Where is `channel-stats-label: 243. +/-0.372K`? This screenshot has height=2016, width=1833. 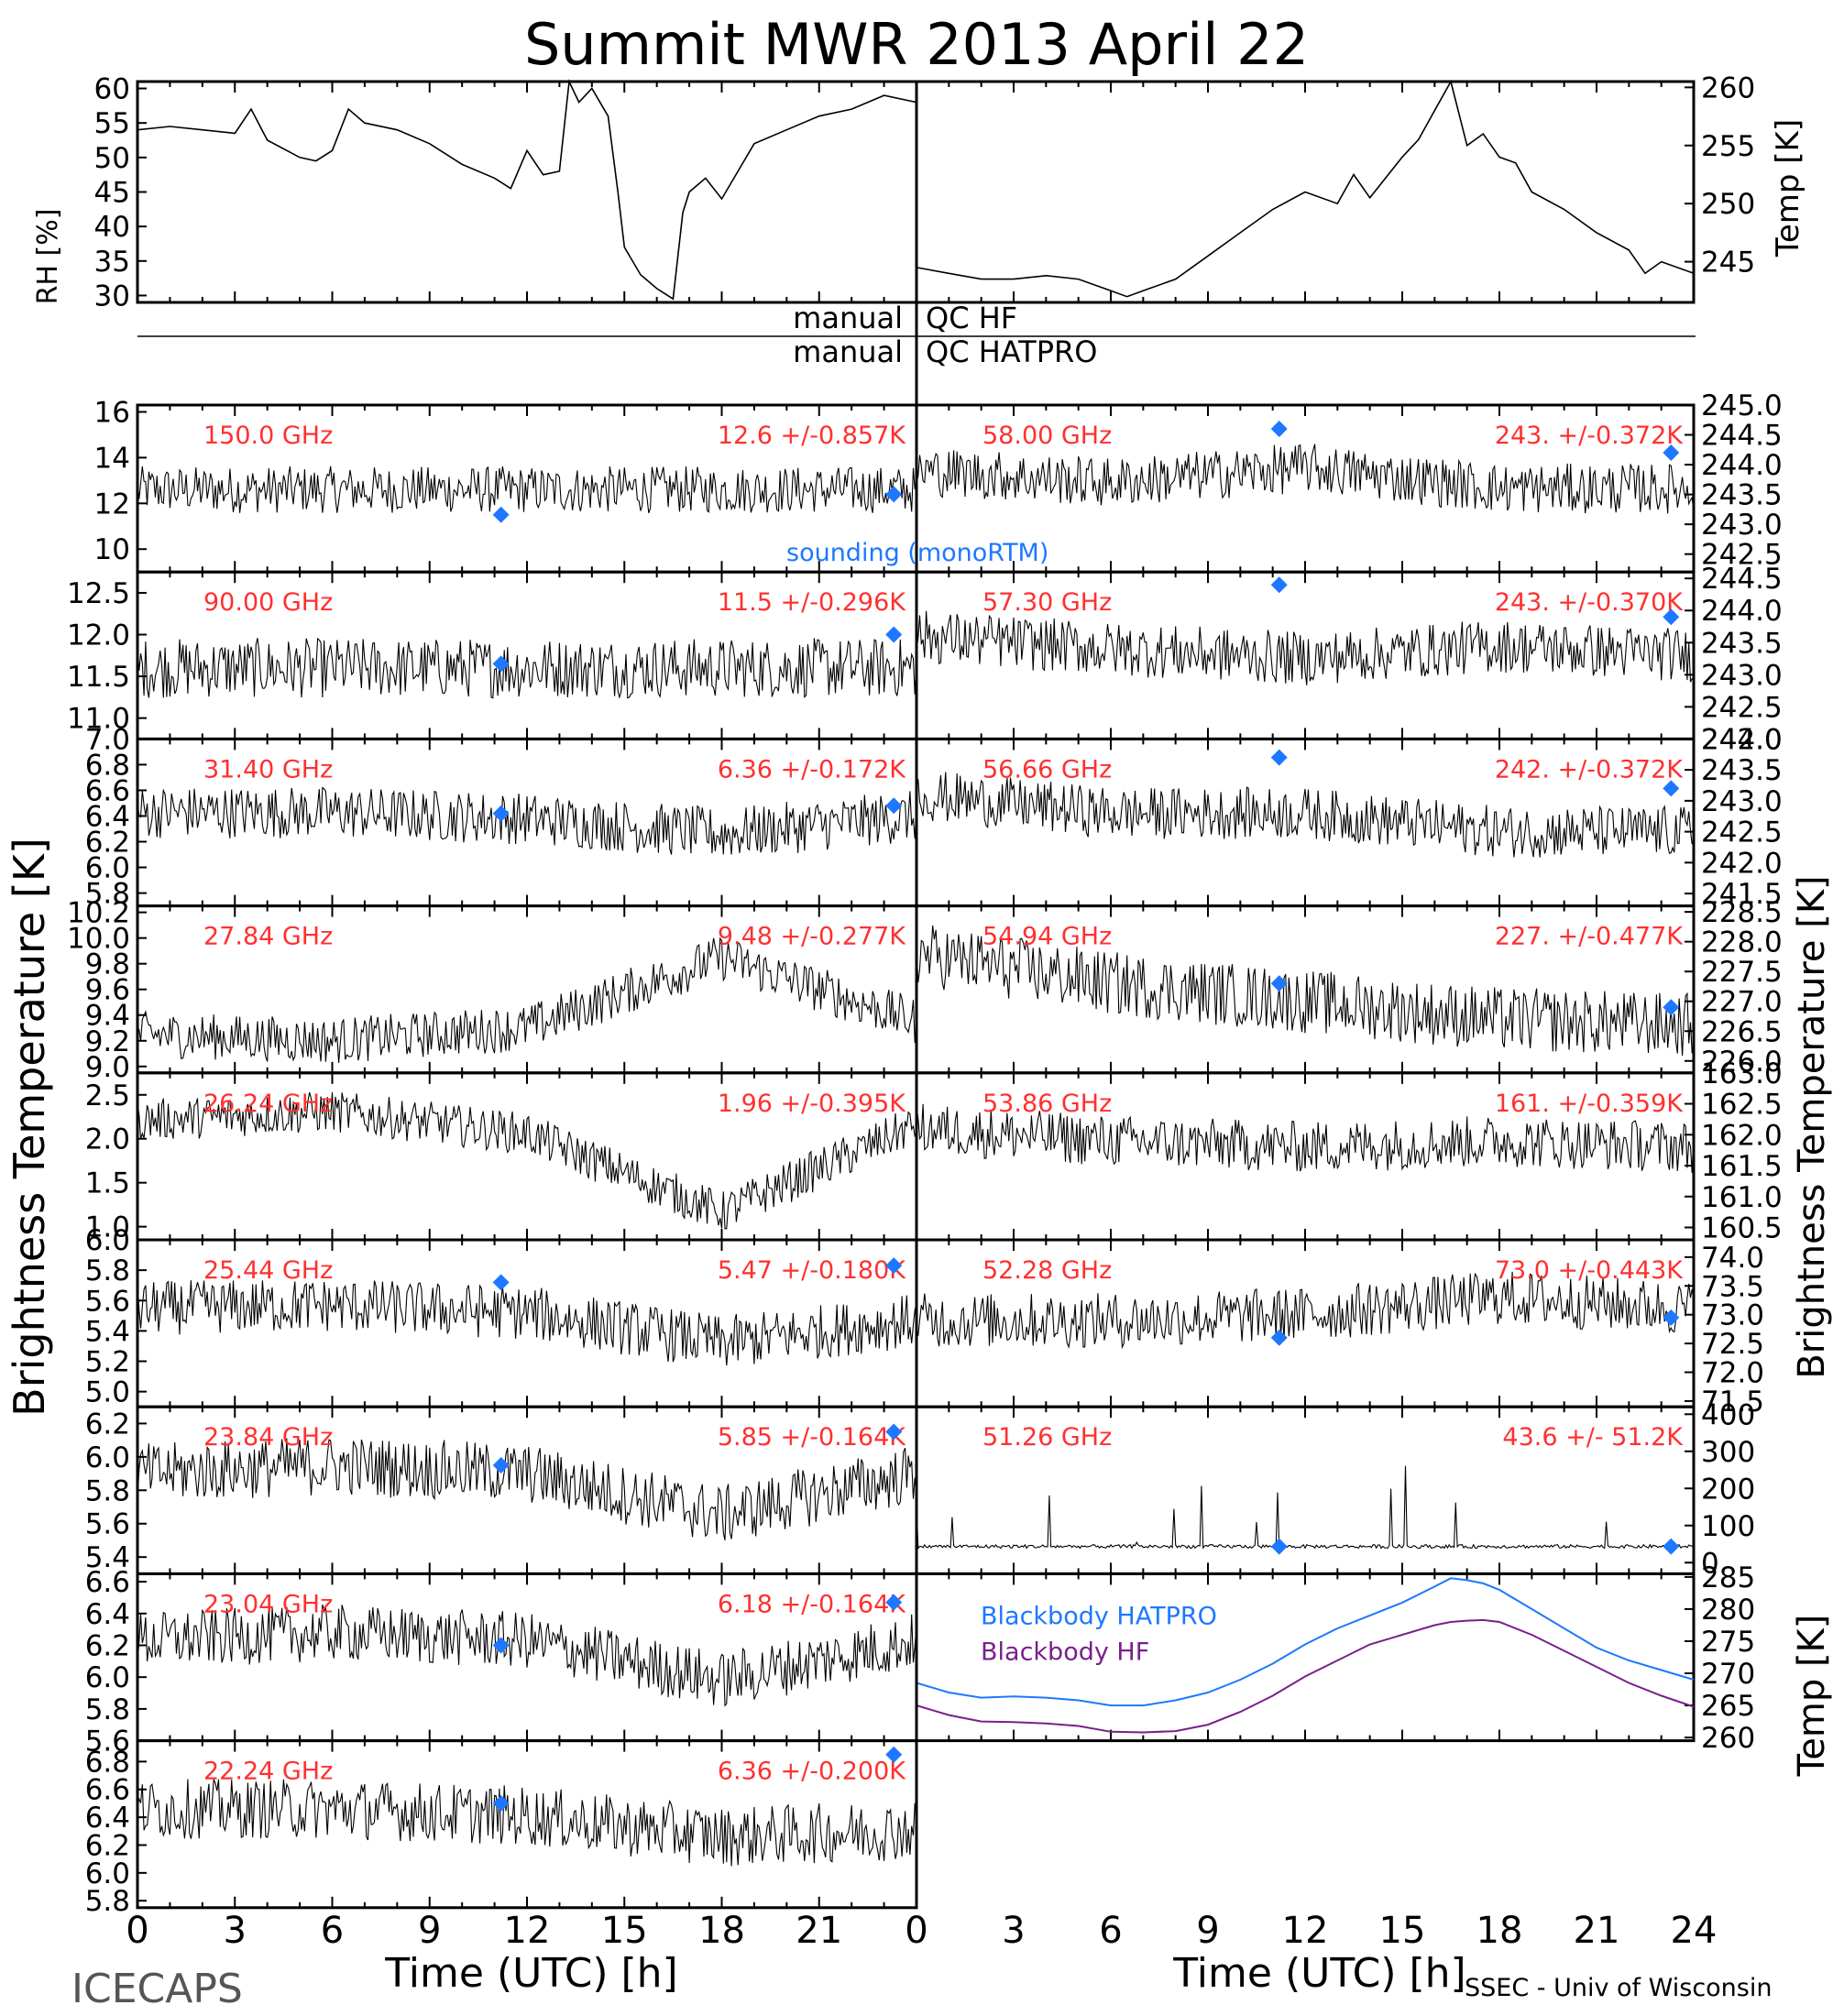 channel-stats-label: 243. +/-0.372K is located at coordinates (1589, 436).